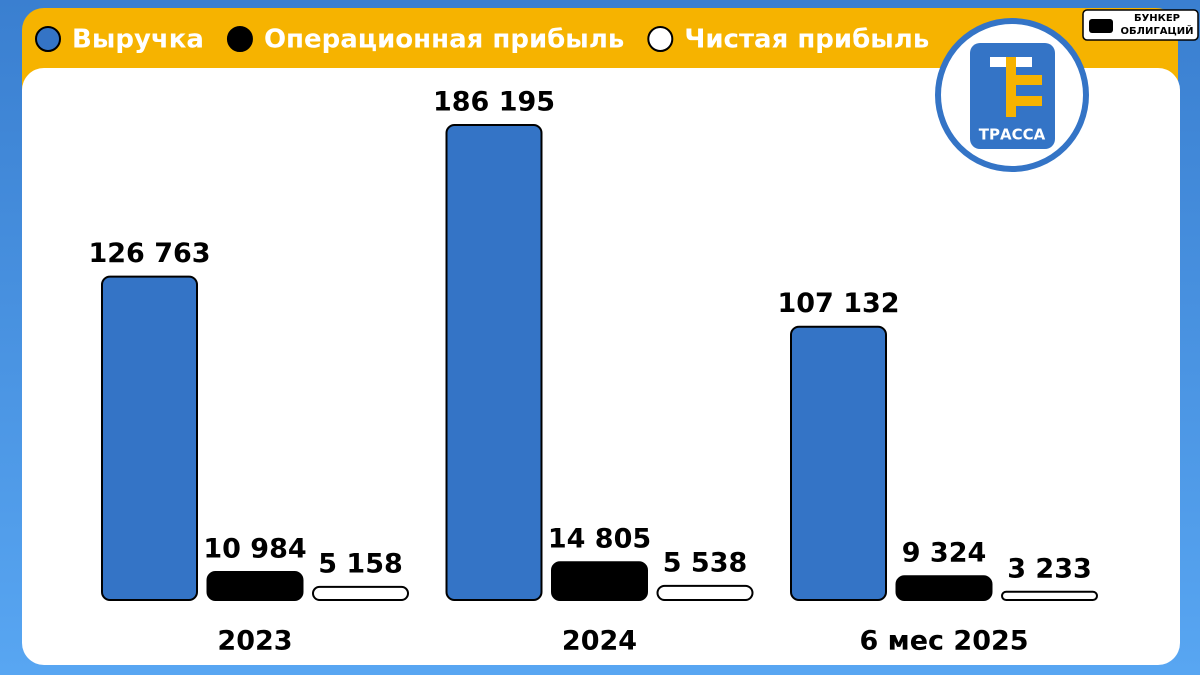 The image size is (1200, 675). What do you see at coordinates (1101, 26) in the screenshot?
I see `badge-icon` at bounding box center [1101, 26].